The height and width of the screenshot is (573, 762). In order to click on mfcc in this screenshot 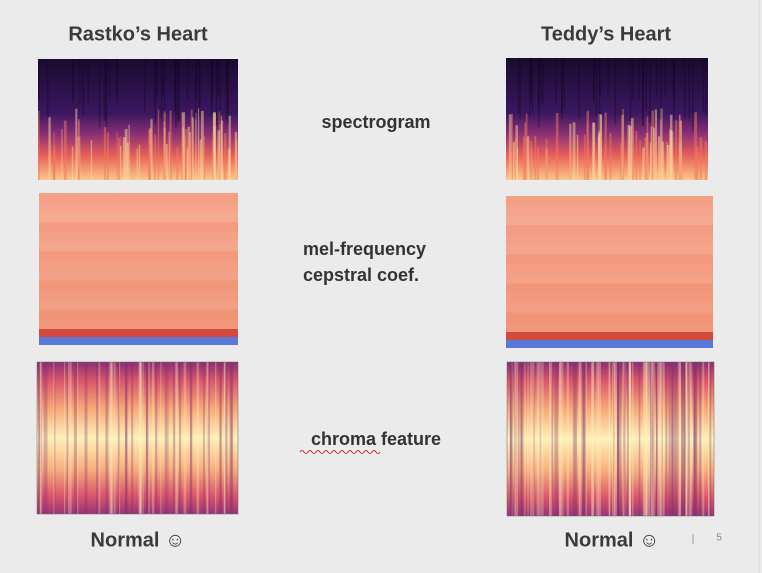, I will do `click(609, 272)`.